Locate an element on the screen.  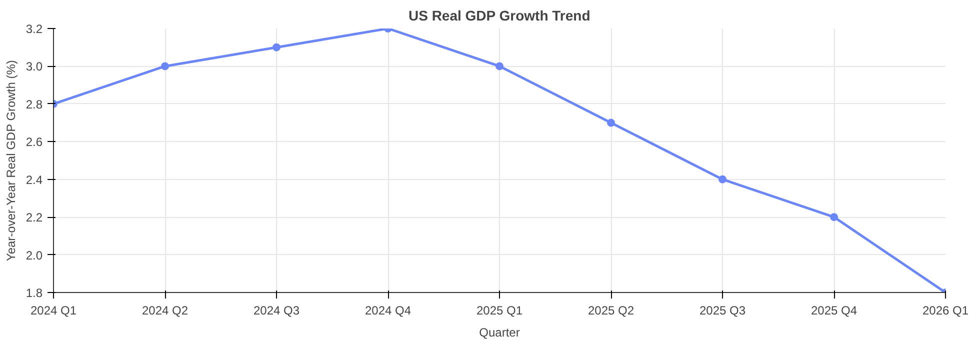
x-tick-label: 2024 Q3 is located at coordinates (276, 311).